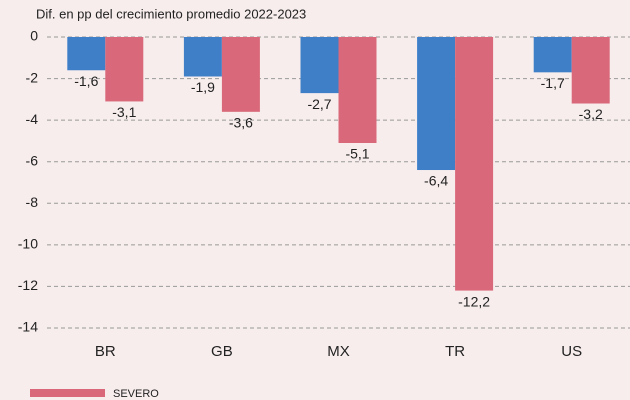 The height and width of the screenshot is (400, 630). Describe the element at coordinates (357, 154) in the screenshot. I see `data-label: -5,1` at that location.